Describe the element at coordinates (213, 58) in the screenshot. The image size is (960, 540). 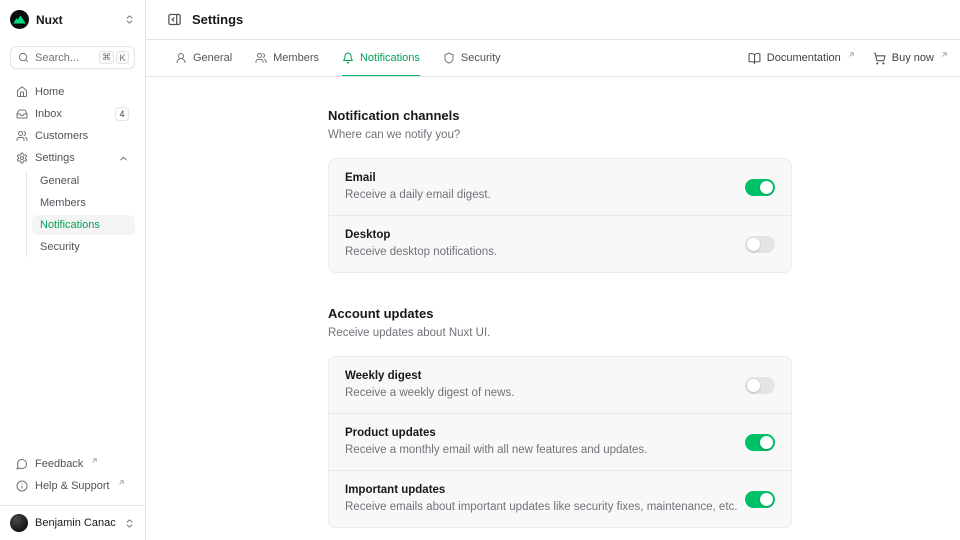
I see `tab-label: General` at that location.